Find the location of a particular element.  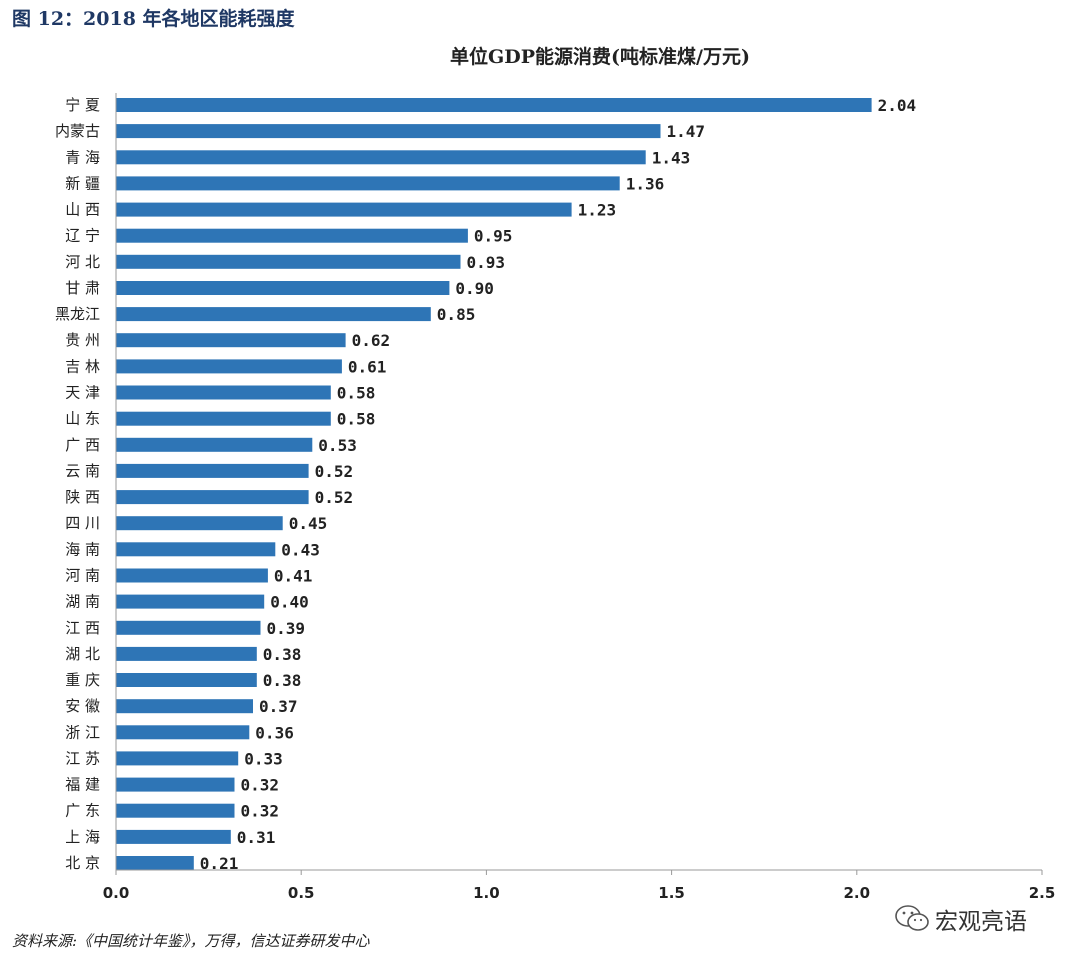

figure-title: 图 12：2018 年各地区能耗强度 is located at coordinates (153, 19).